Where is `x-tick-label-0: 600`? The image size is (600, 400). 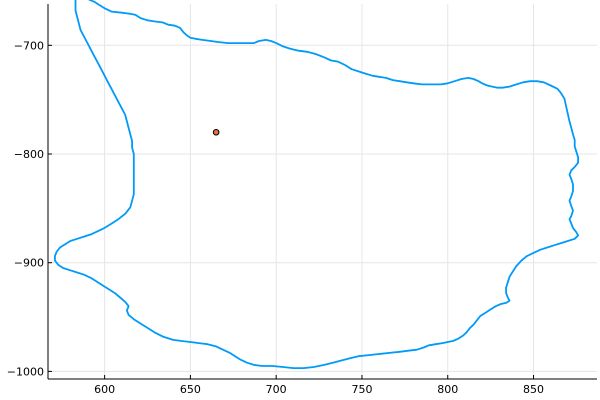 x-tick-label-0: 600 is located at coordinates (104, 389).